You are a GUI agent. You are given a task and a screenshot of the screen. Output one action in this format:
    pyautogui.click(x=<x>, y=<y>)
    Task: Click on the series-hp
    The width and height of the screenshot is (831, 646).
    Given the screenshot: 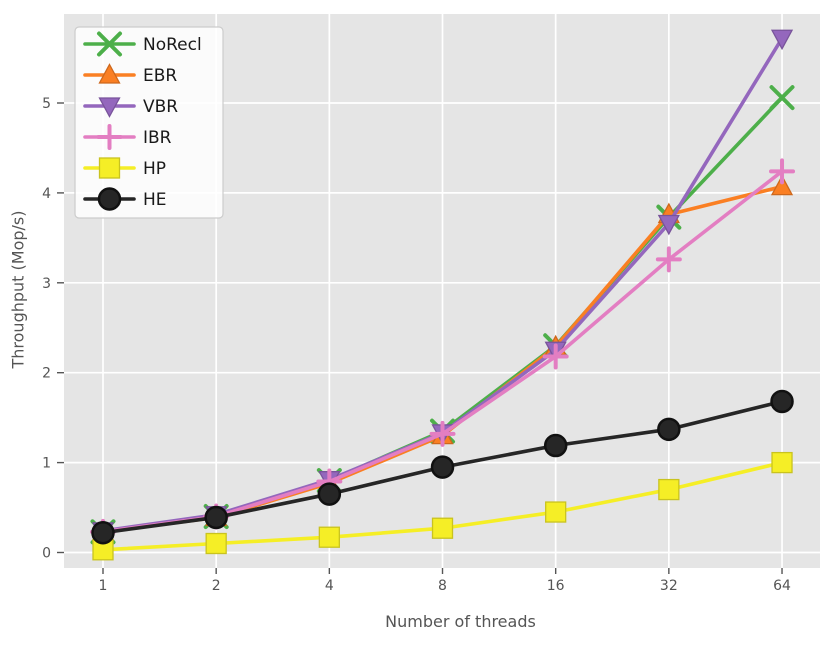 What is the action you would take?
    pyautogui.click(x=442, y=506)
    